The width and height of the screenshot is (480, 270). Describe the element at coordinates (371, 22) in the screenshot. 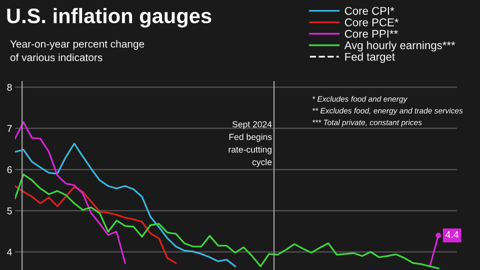

I see `legend-label: Core PCE*` at that location.